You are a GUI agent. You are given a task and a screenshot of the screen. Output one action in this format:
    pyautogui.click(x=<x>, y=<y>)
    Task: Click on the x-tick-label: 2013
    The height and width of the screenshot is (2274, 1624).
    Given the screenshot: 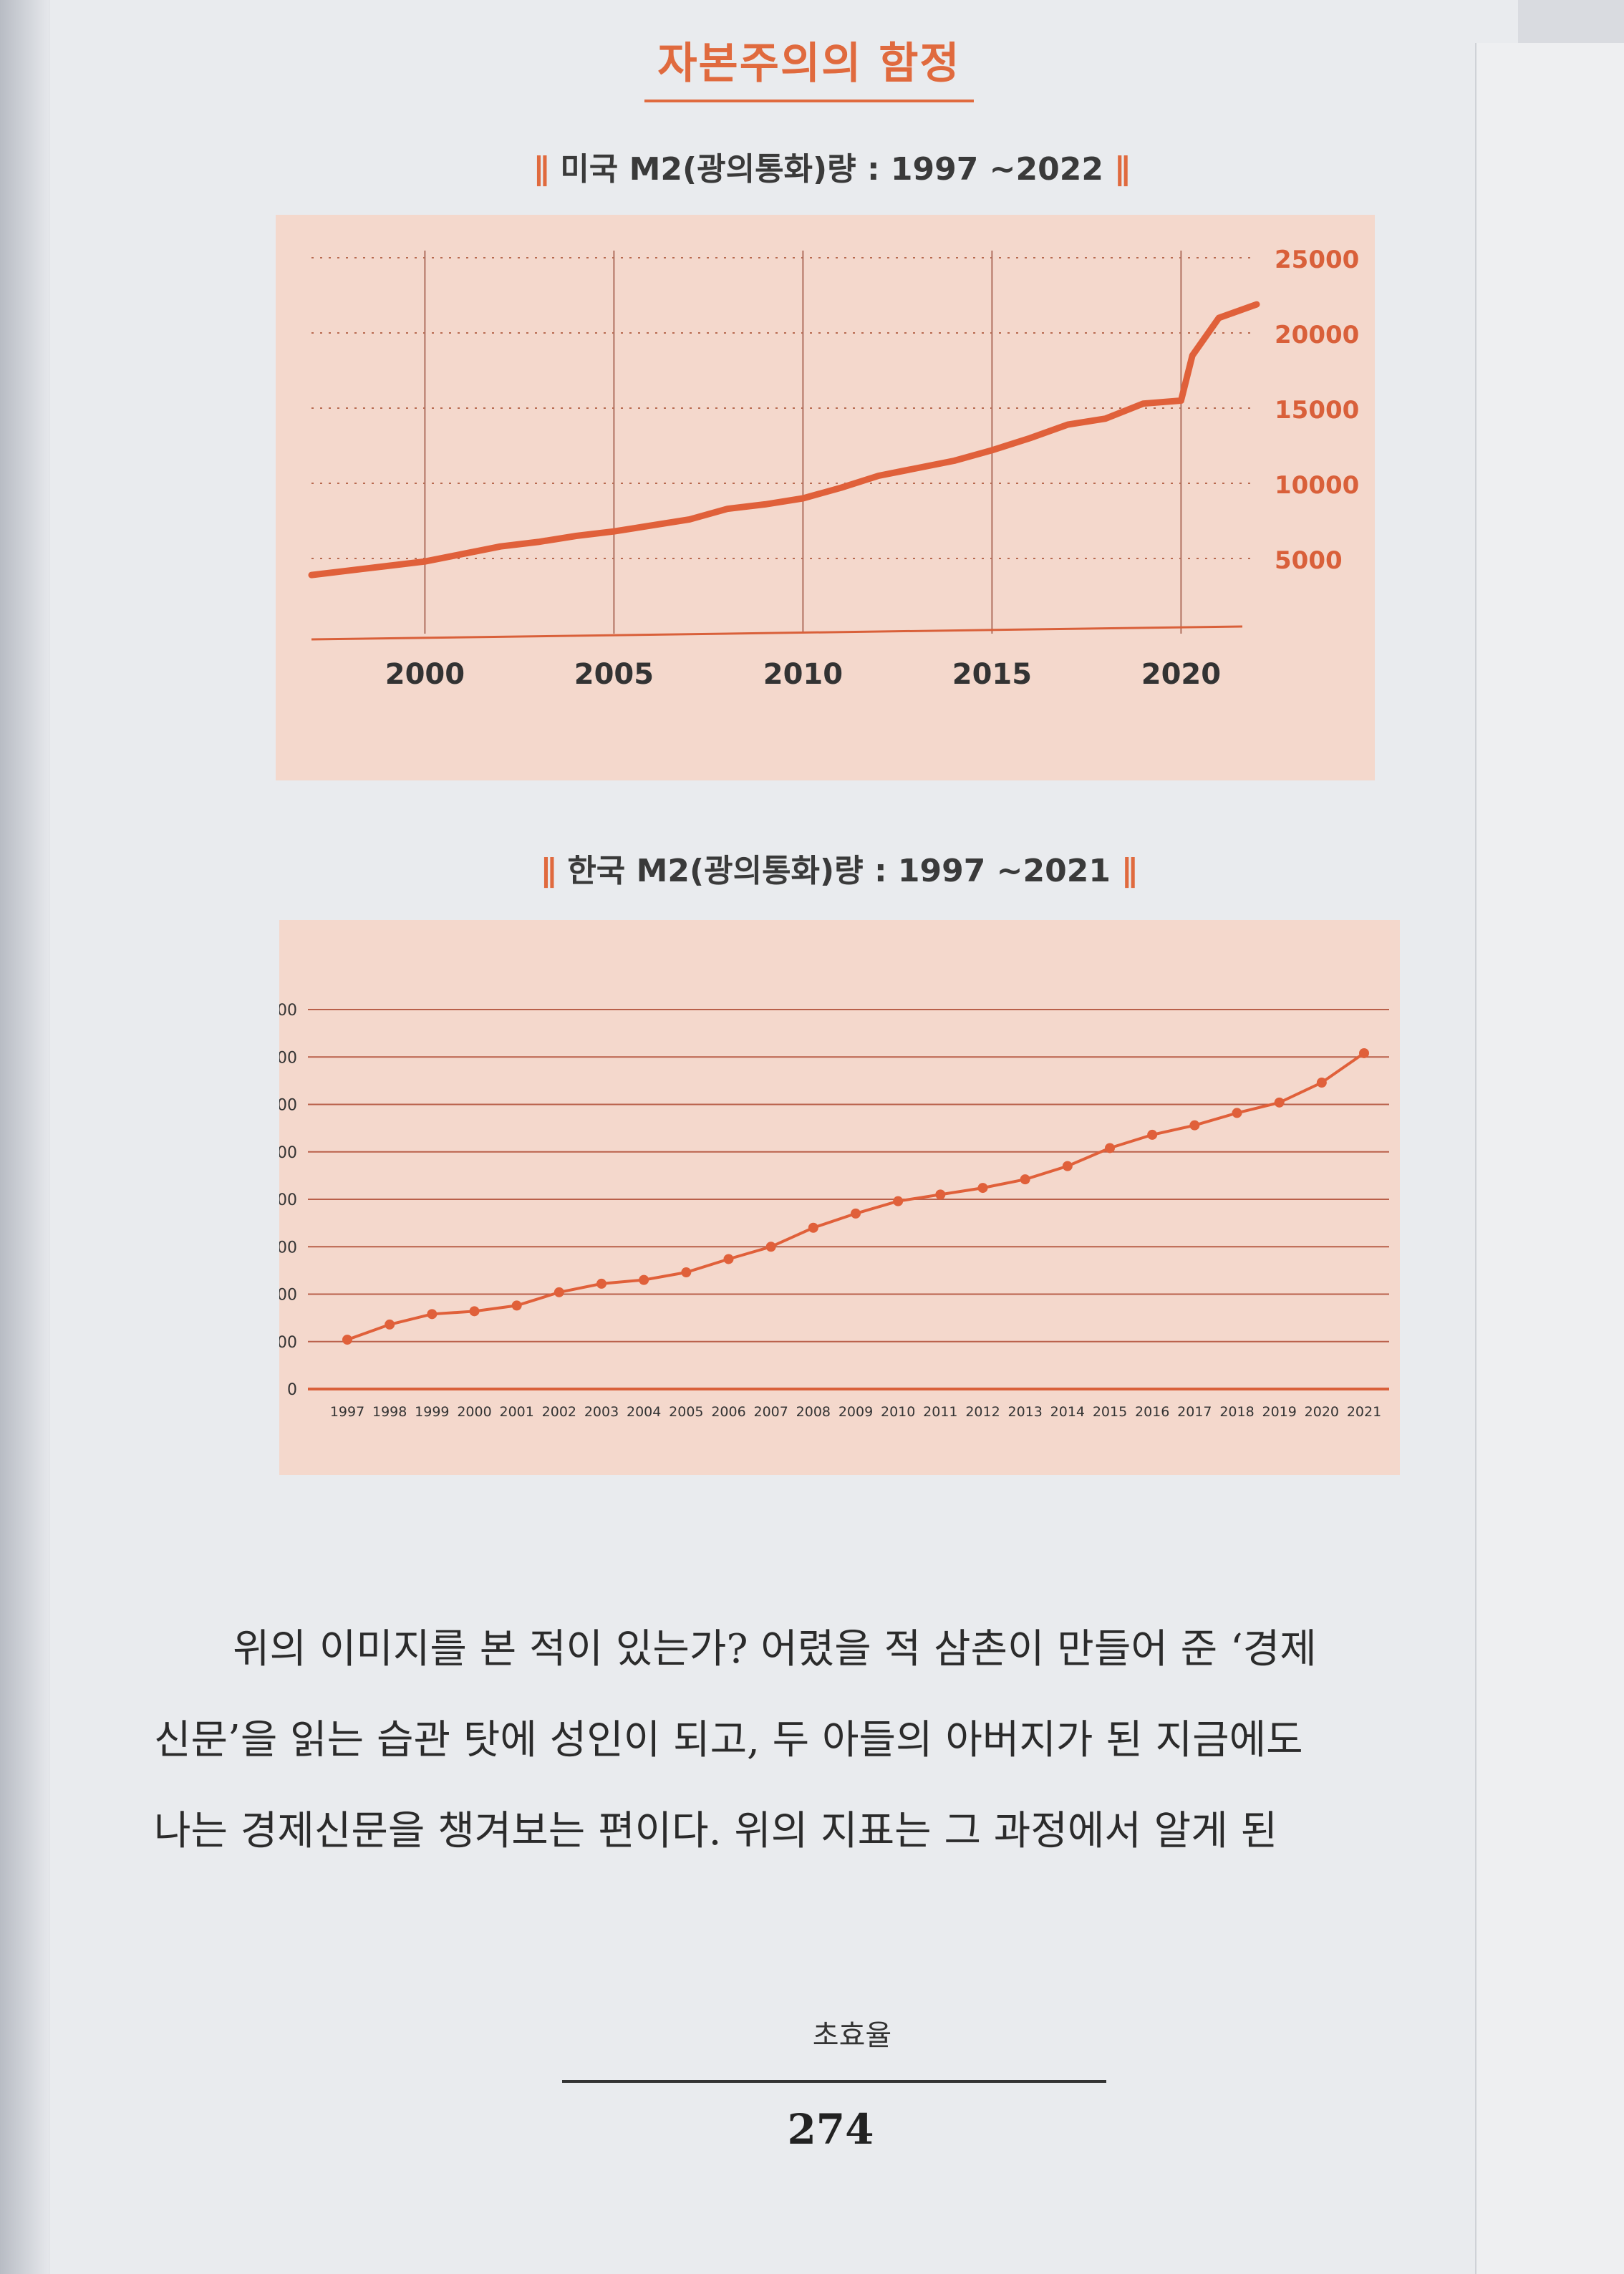 What is the action you would take?
    pyautogui.click(x=1024, y=1412)
    